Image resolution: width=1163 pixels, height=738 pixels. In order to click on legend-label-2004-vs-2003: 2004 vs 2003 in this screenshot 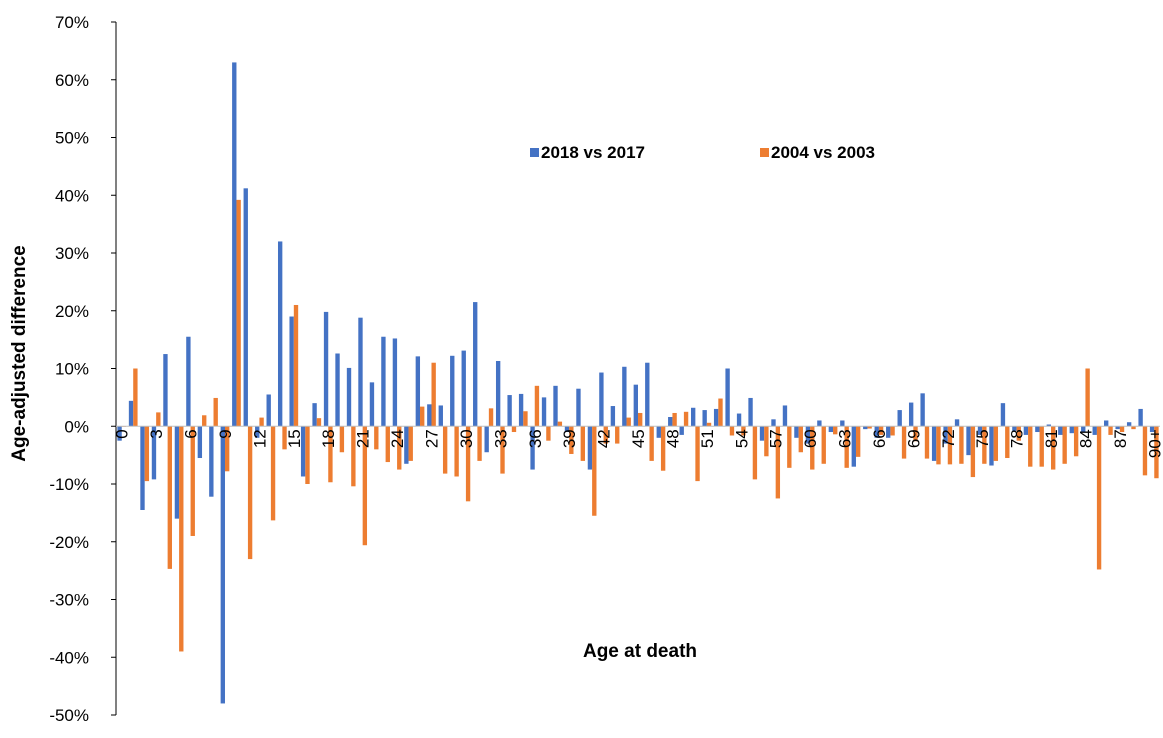, I will do `click(823, 152)`.